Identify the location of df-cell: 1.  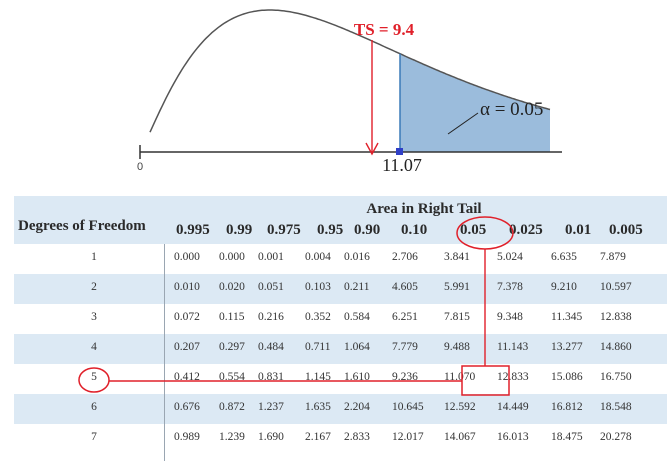
(94, 257).